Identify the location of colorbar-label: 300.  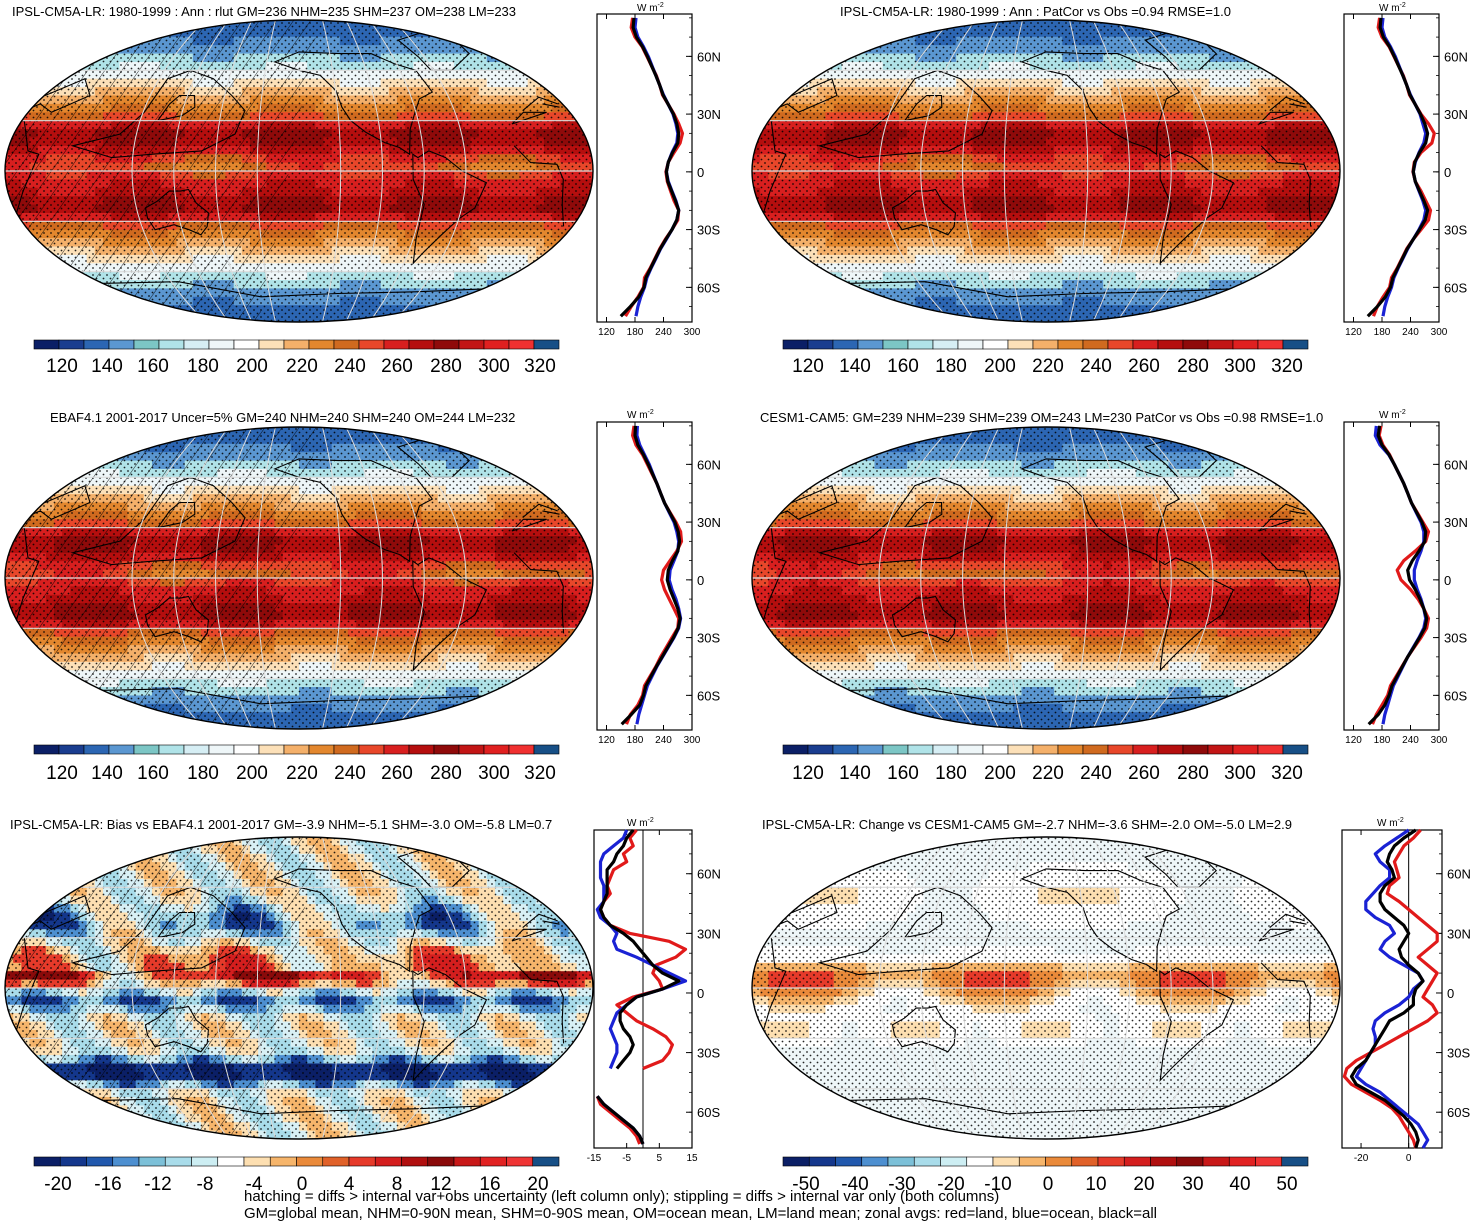
(494, 366).